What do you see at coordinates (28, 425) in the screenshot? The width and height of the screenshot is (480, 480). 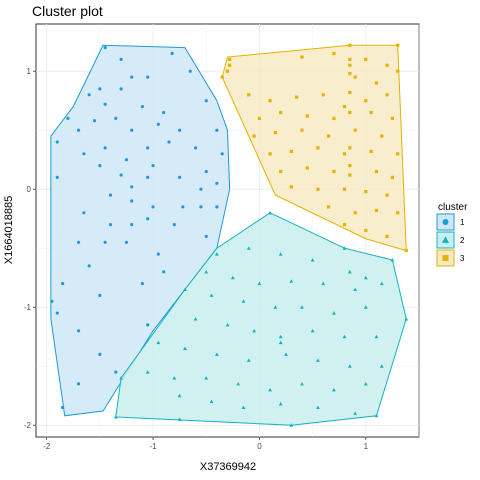 I see `y-tick-label: -2` at bounding box center [28, 425].